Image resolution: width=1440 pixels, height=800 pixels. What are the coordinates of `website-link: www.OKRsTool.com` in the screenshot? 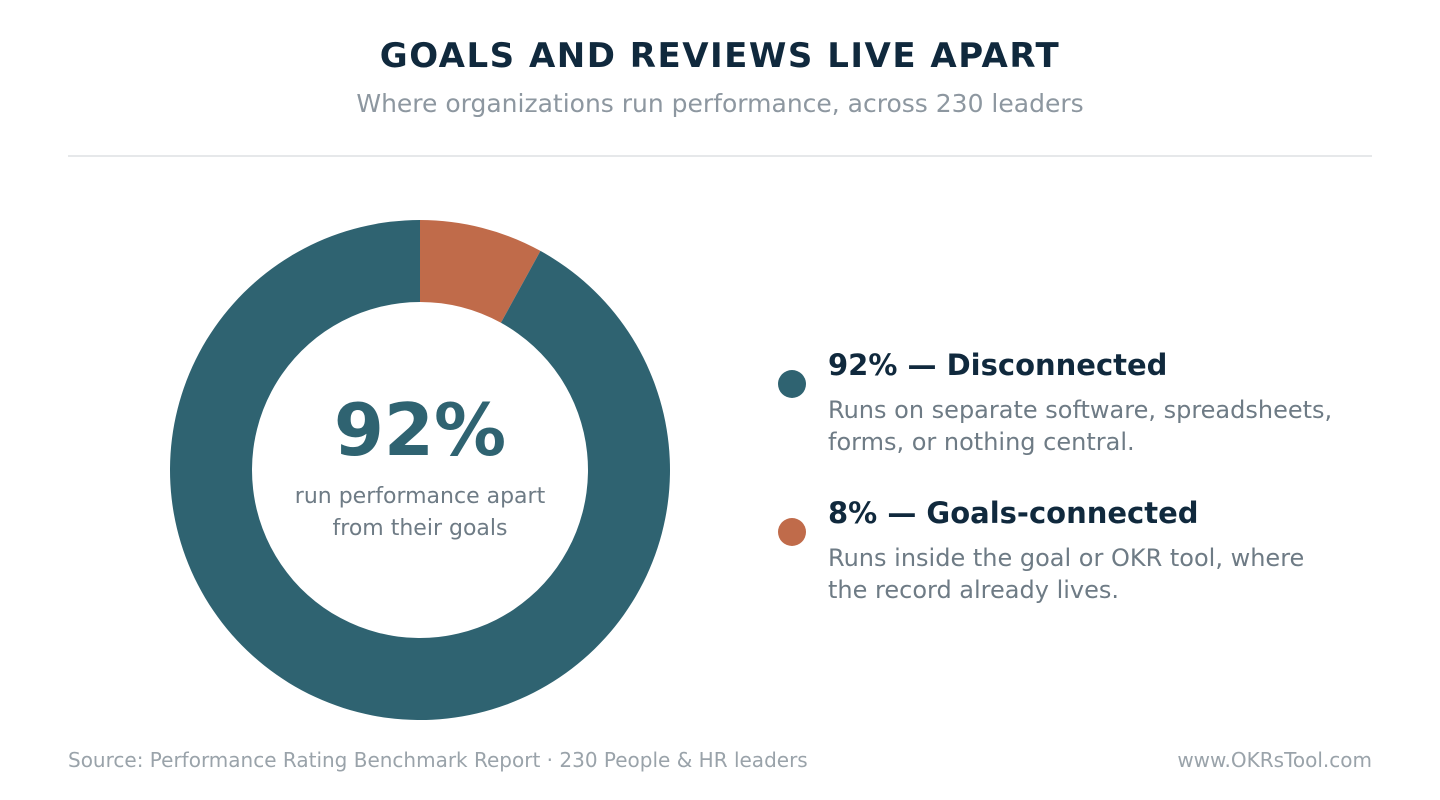 It's located at (1274, 760).